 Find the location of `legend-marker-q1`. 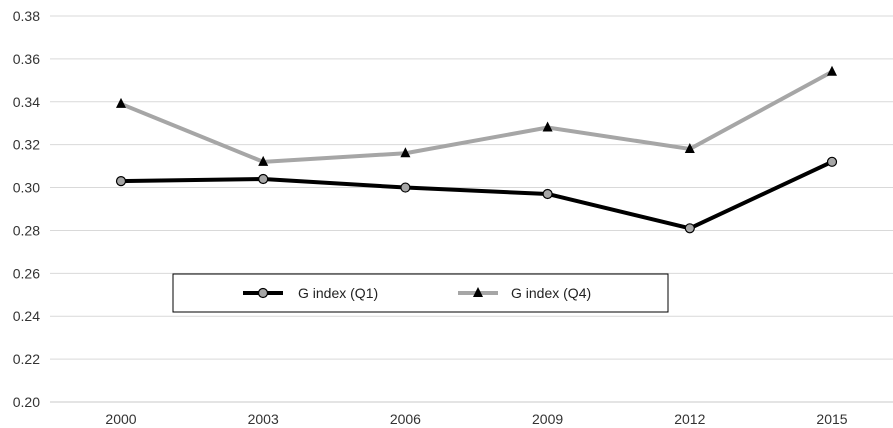

legend-marker-q1 is located at coordinates (263, 293).